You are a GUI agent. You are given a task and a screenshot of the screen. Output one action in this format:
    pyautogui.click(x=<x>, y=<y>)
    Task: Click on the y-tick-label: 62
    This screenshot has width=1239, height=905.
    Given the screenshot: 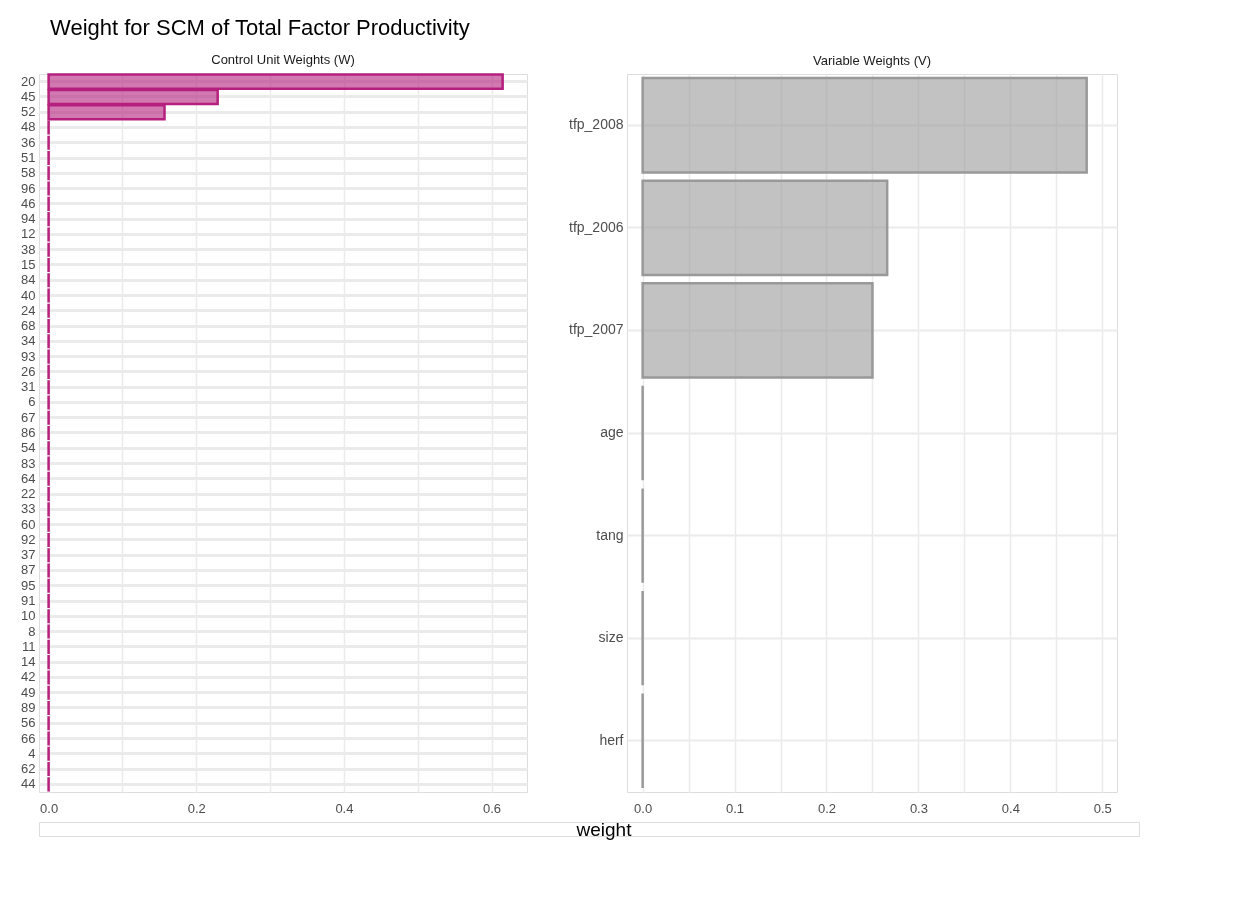 What is the action you would take?
    pyautogui.click(x=28, y=769)
    